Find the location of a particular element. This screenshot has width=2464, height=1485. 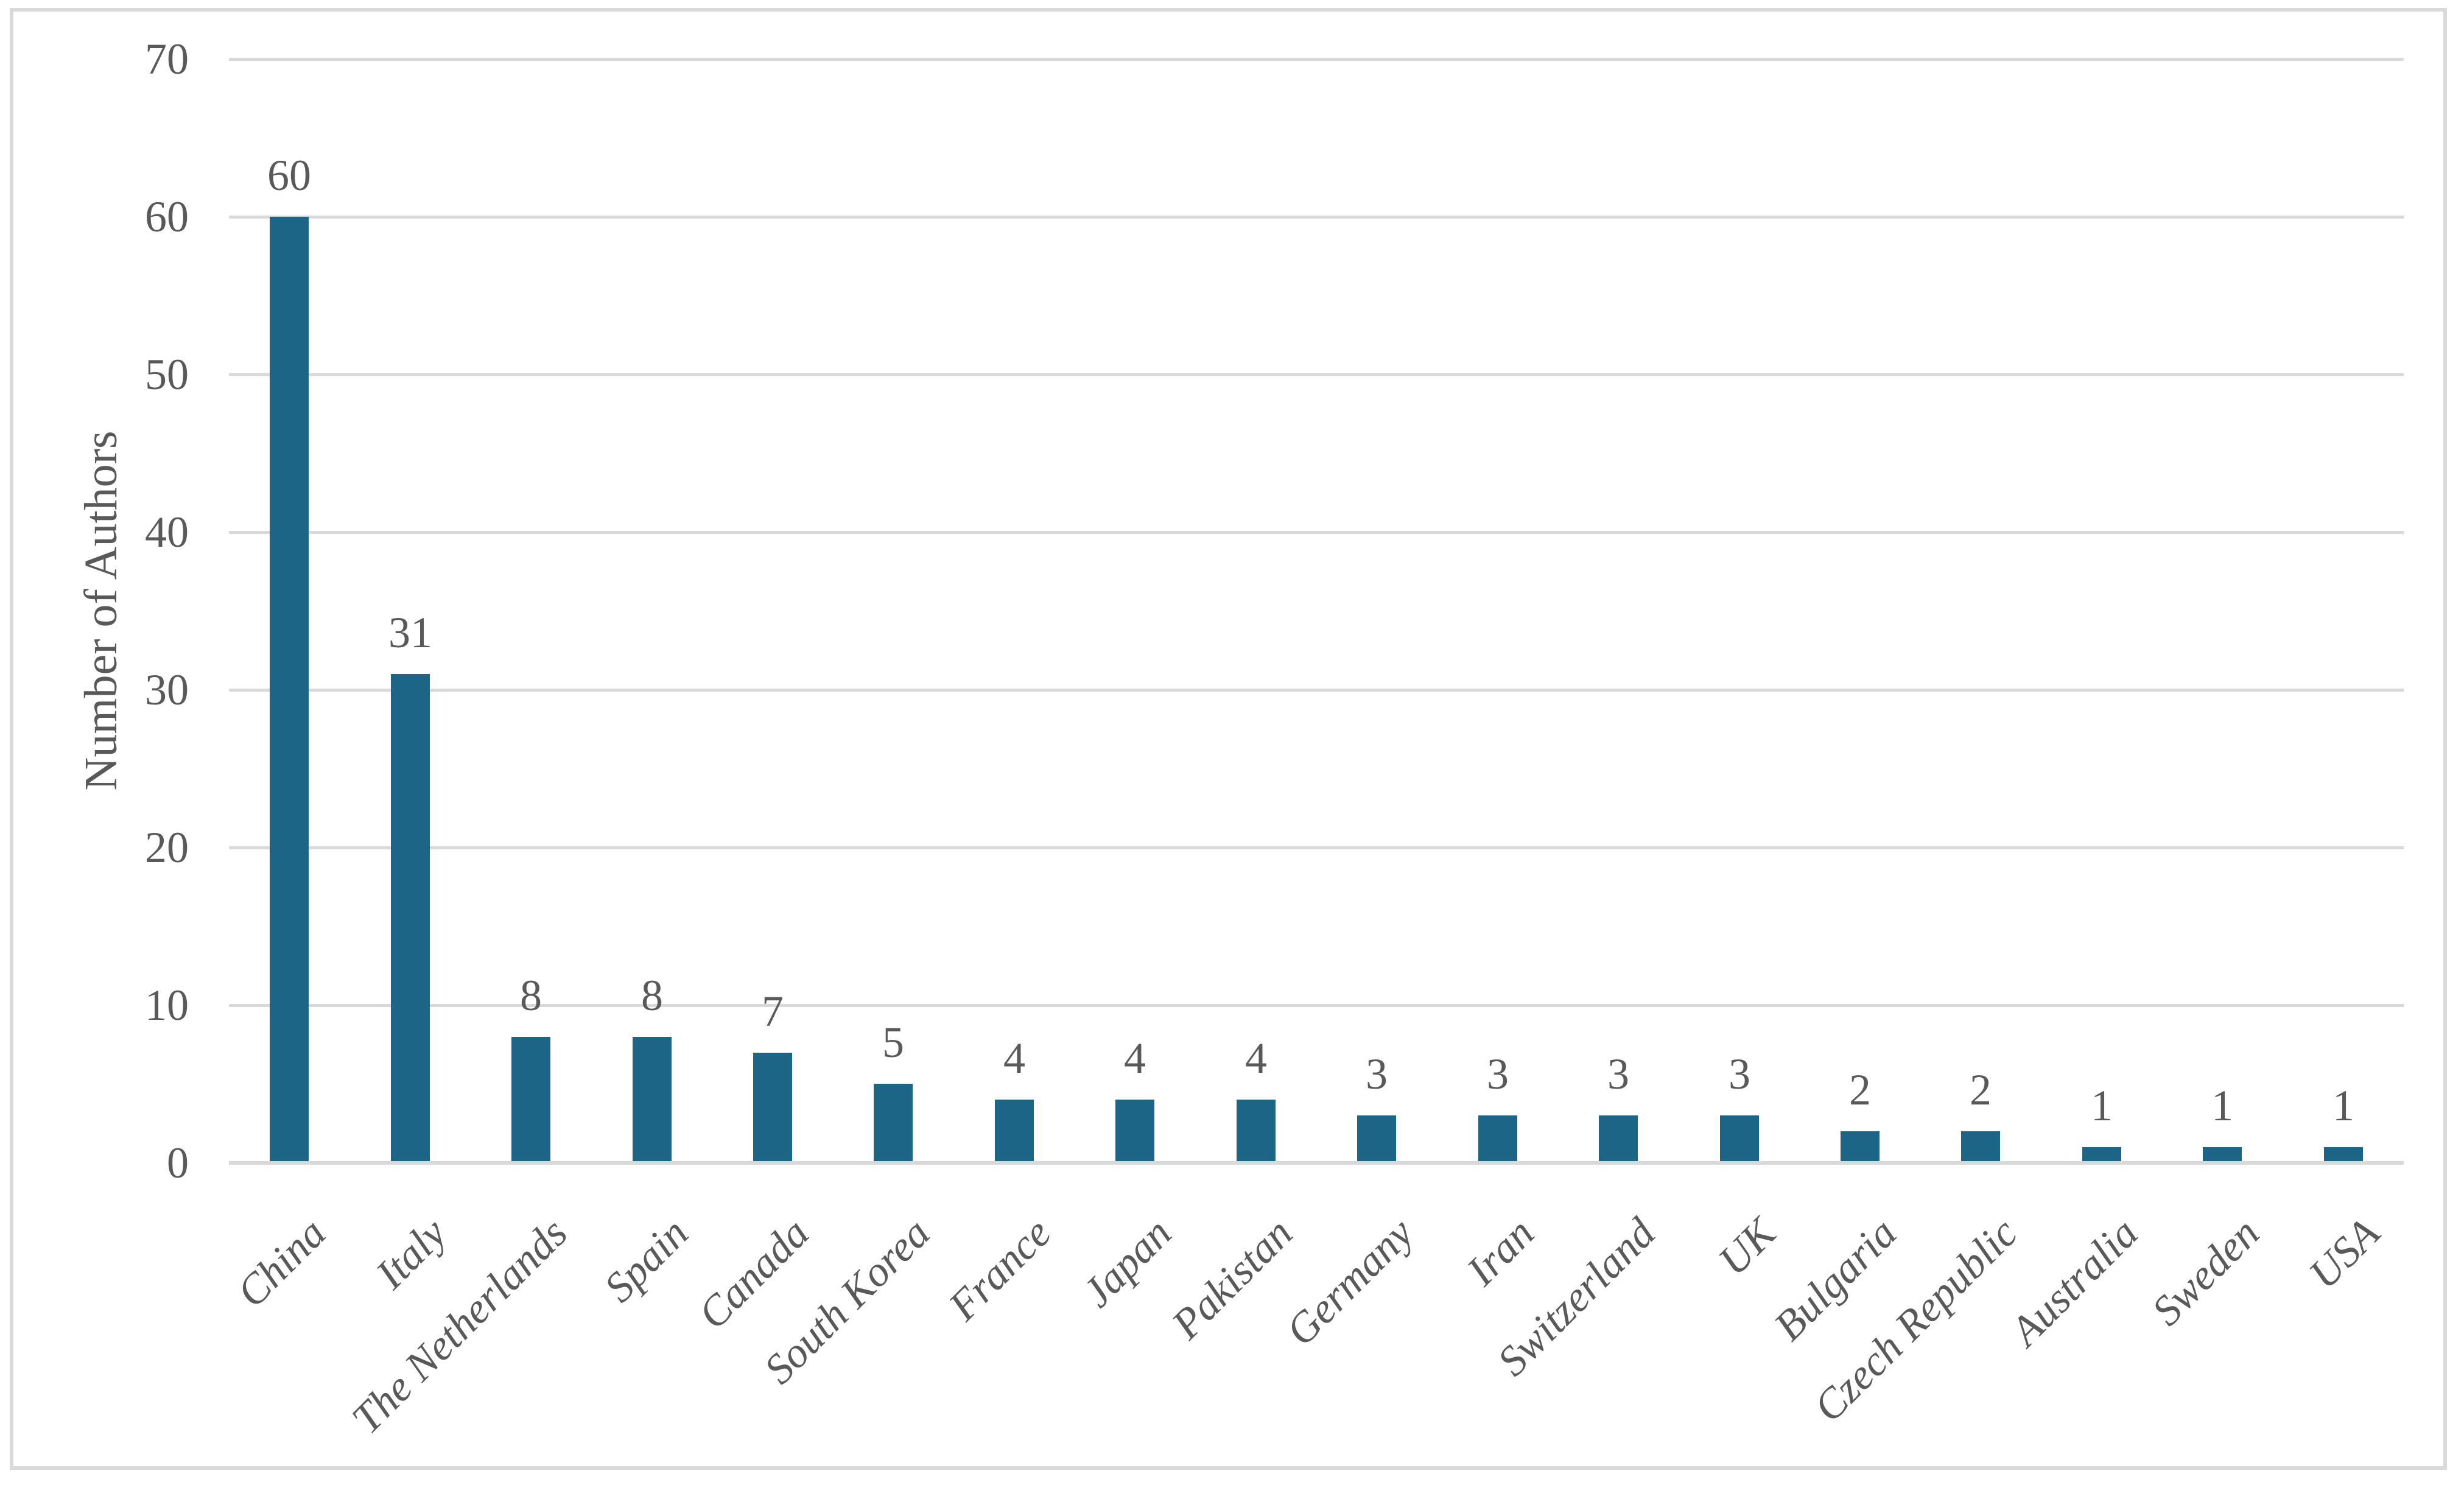

bar-value-label: 7 is located at coordinates (773, 1011).